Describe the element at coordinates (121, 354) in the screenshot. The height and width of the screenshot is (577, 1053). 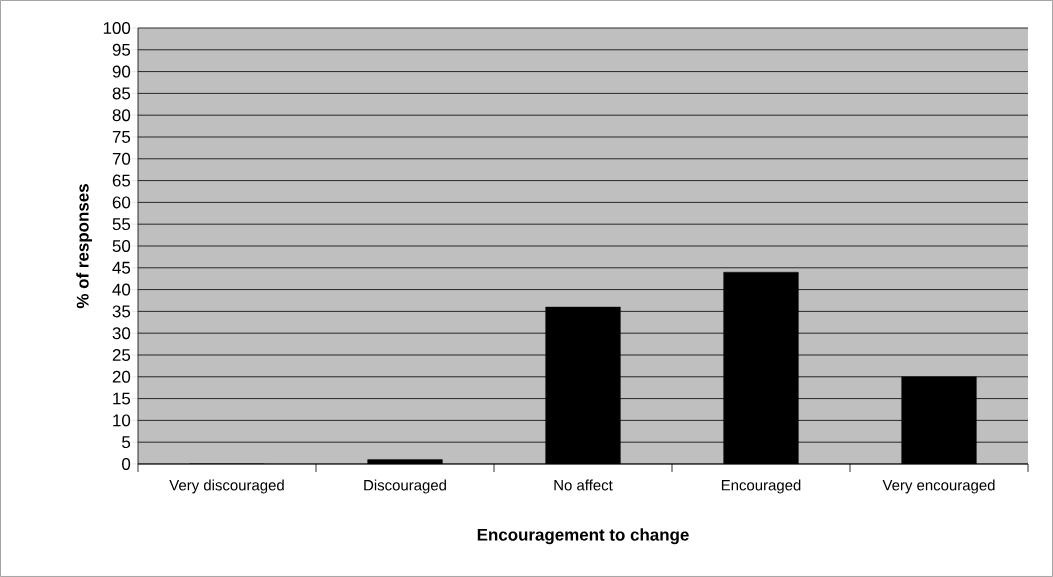
I see `y-tick-label: 25` at that location.